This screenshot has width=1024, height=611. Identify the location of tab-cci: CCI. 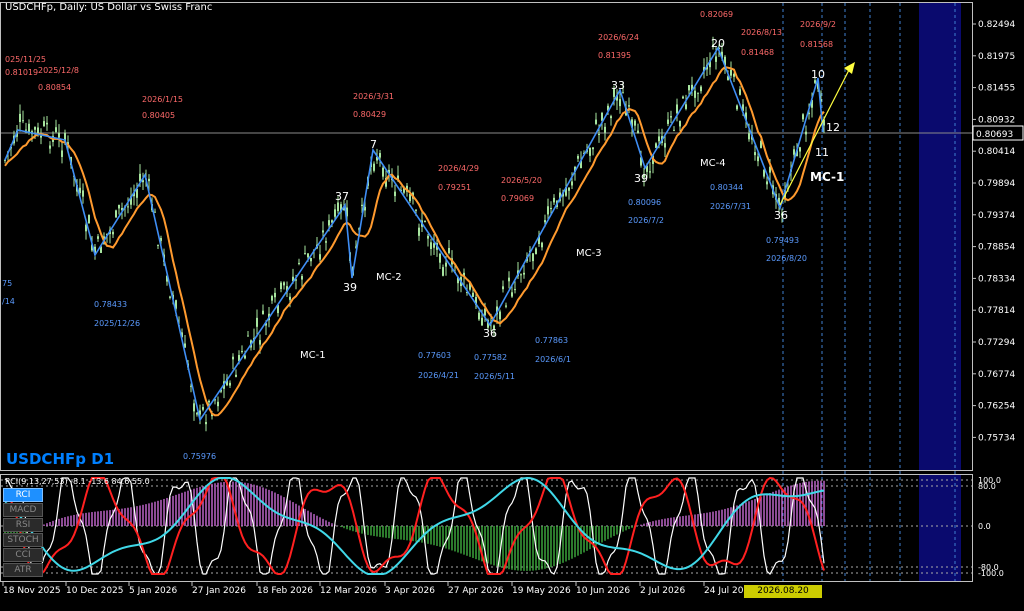
(23, 555).